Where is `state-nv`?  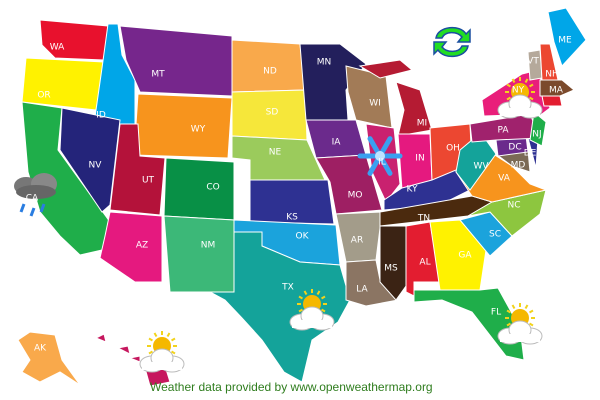 state-nv is located at coordinates (90, 160).